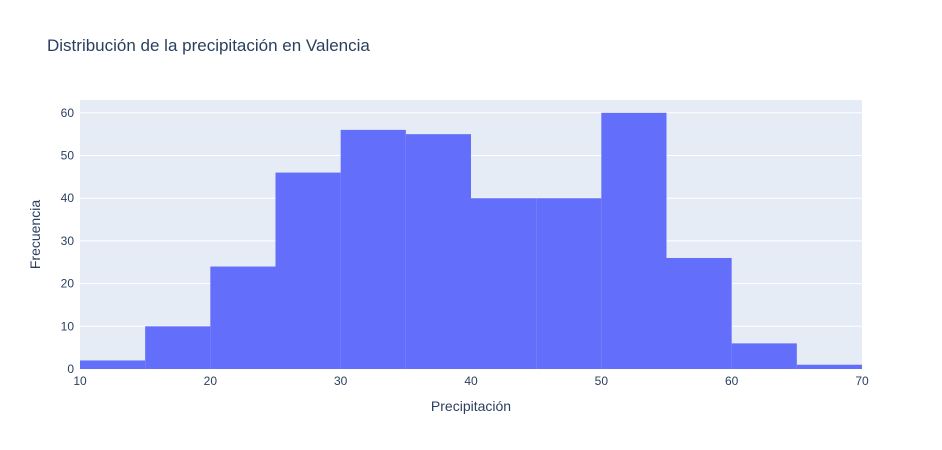 The width and height of the screenshot is (942, 450). What do you see at coordinates (68, 326) in the screenshot?
I see `y-tick-label: 10` at bounding box center [68, 326].